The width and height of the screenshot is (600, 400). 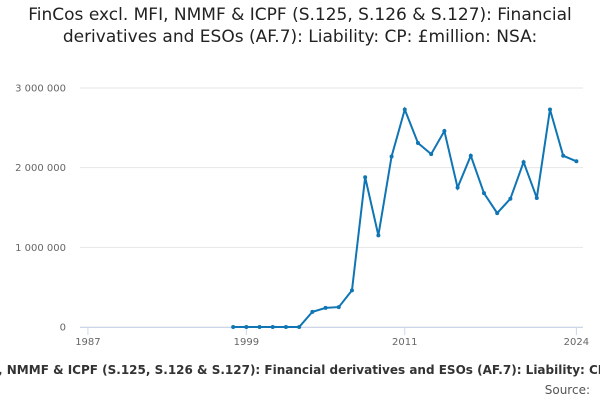 What do you see at coordinates (40, 248) in the screenshot?
I see `y-tick-label: 1 000 000` at bounding box center [40, 248].